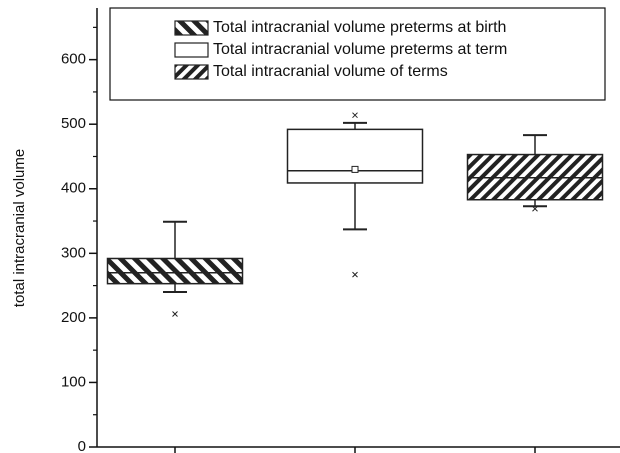 The height and width of the screenshot is (453, 620). What do you see at coordinates (73, 188) in the screenshot?
I see `y-tick-label: 400` at bounding box center [73, 188].